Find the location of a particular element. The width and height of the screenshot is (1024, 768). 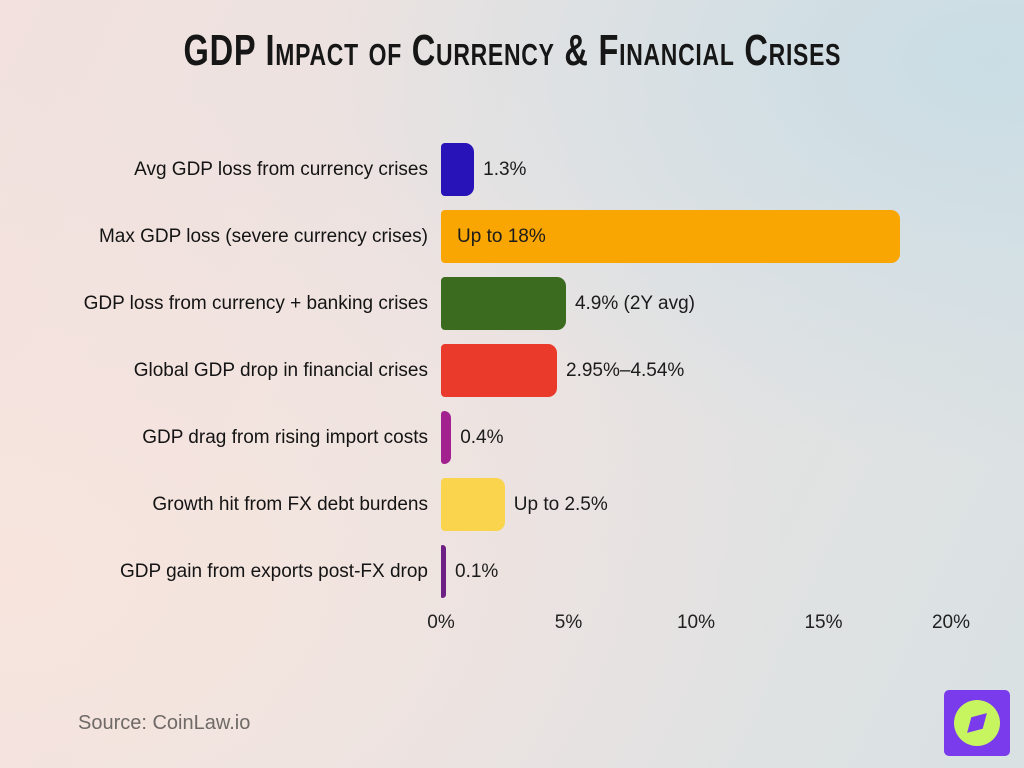

compass-icon is located at coordinates (977, 723).